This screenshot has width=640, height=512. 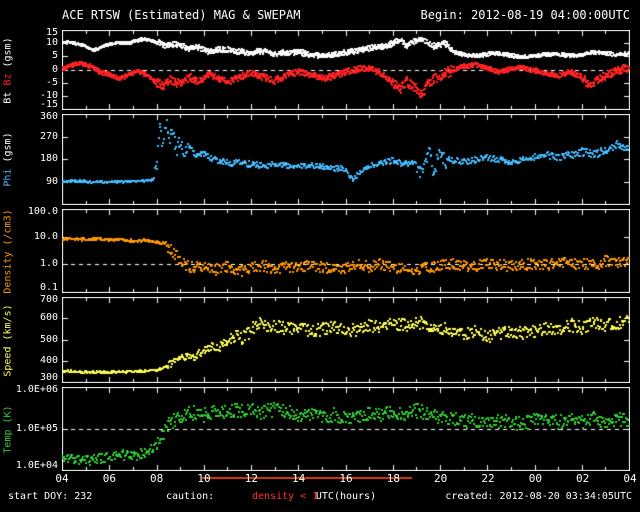 I want to click on ytick-label: 1.0E+06, so click(x=36, y=389).